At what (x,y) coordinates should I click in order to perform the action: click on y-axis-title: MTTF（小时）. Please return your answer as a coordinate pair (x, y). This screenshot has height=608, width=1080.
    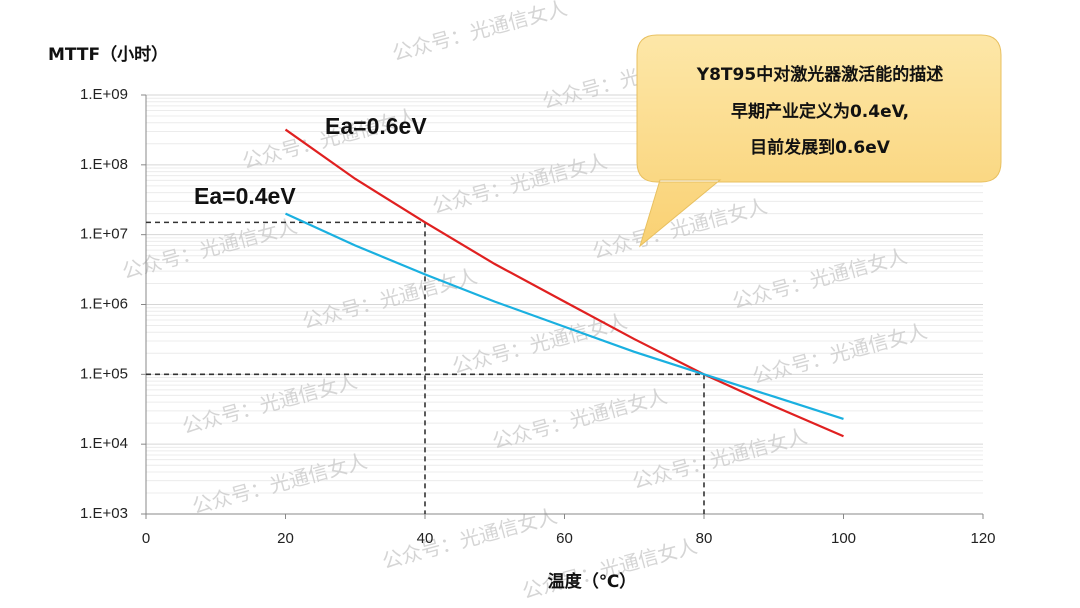
    Looking at the image, I should click on (108, 54).